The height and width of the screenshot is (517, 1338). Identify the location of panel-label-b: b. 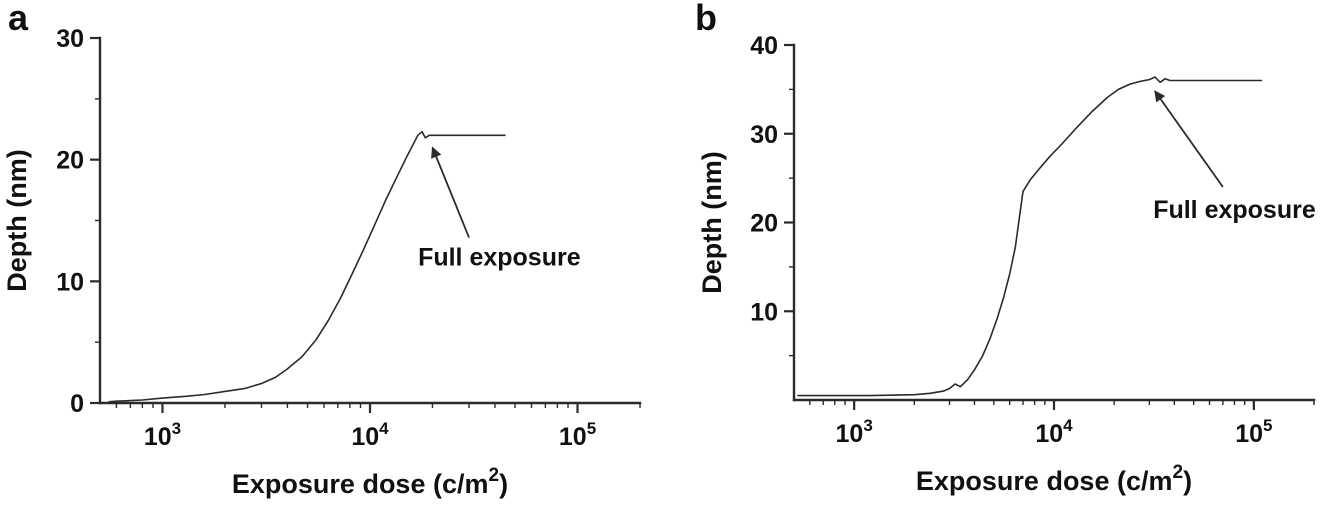
(706, 19).